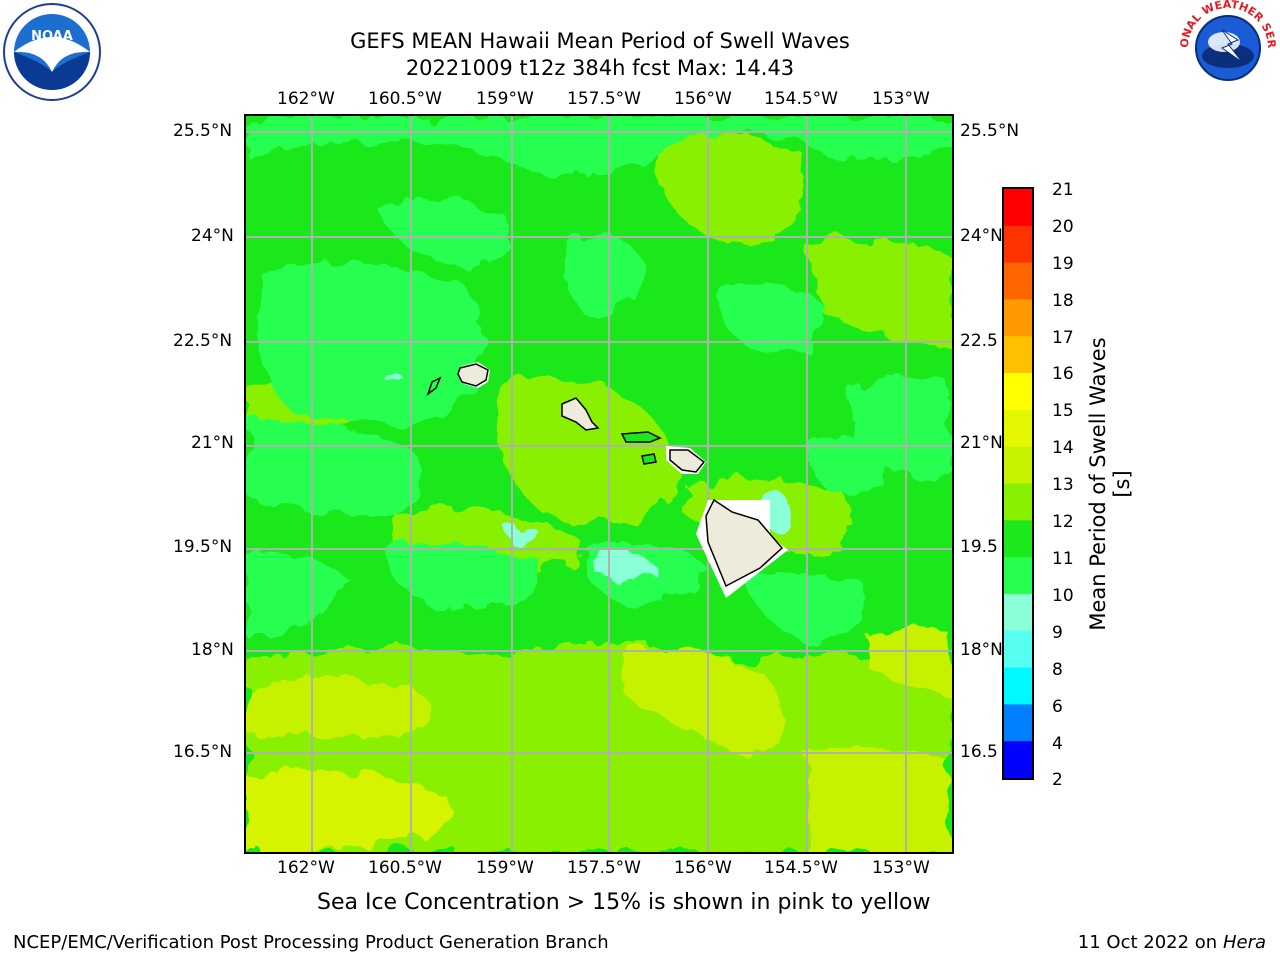 Image resolution: width=1280 pixels, height=960 pixels. Describe the element at coordinates (1110, 484) in the screenshot. I see `colorbar-label: Mean Period of Swell Waves [s]` at that location.